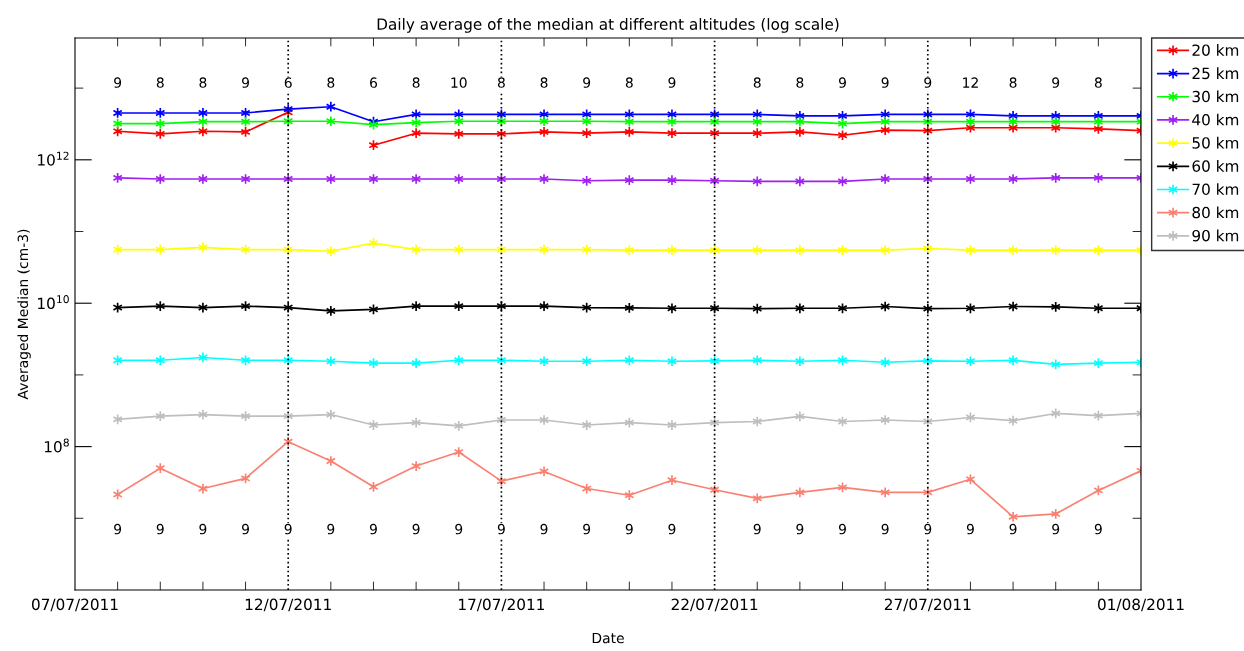  Describe the element at coordinates (74, 605) in the screenshot. I see `x-tick-label: 07/07/2011` at that location.